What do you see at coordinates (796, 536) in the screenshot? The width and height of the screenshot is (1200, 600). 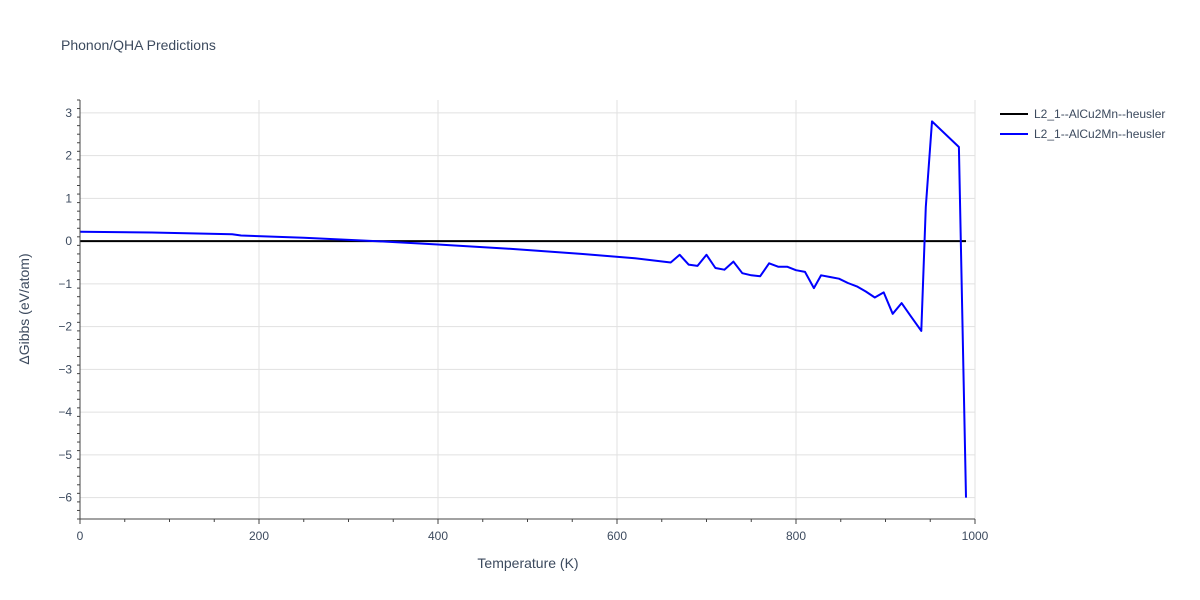 I see `x-tick-label: 800` at bounding box center [796, 536].